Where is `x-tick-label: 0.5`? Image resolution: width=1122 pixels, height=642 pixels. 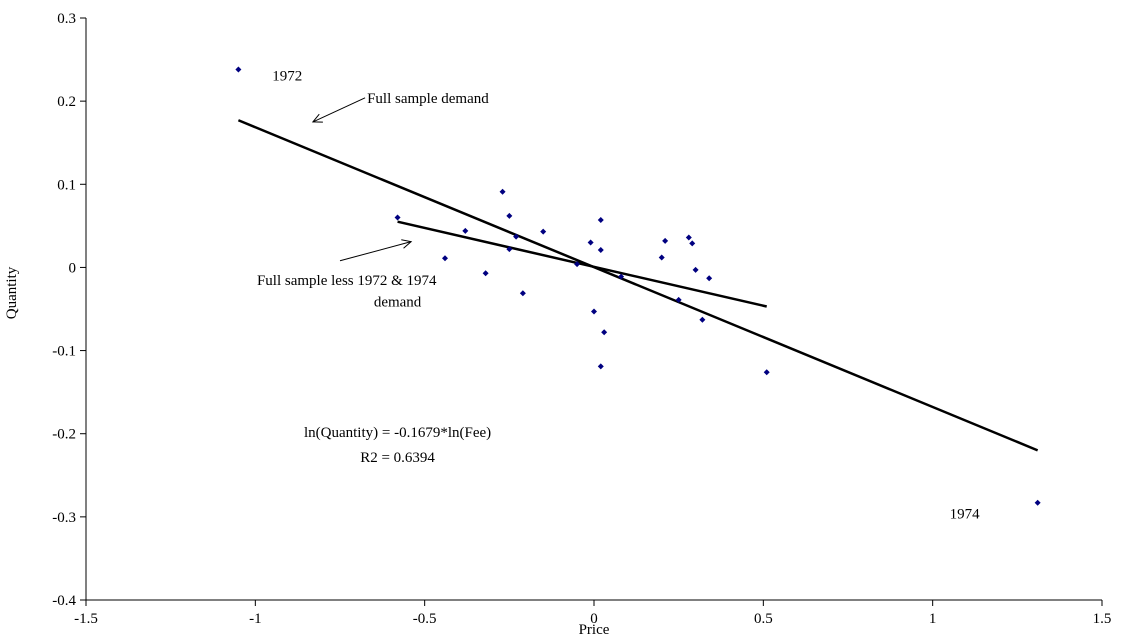 x-tick-label: 0.5 is located at coordinates (763, 619).